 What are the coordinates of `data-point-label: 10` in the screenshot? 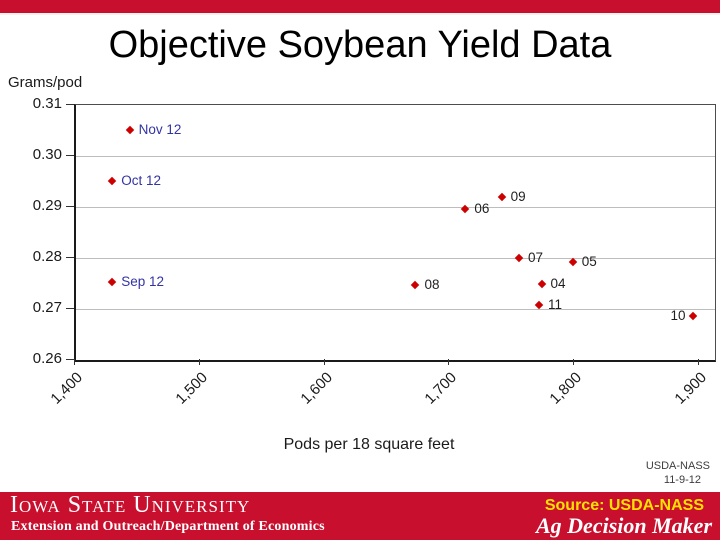 It's located at (678, 315).